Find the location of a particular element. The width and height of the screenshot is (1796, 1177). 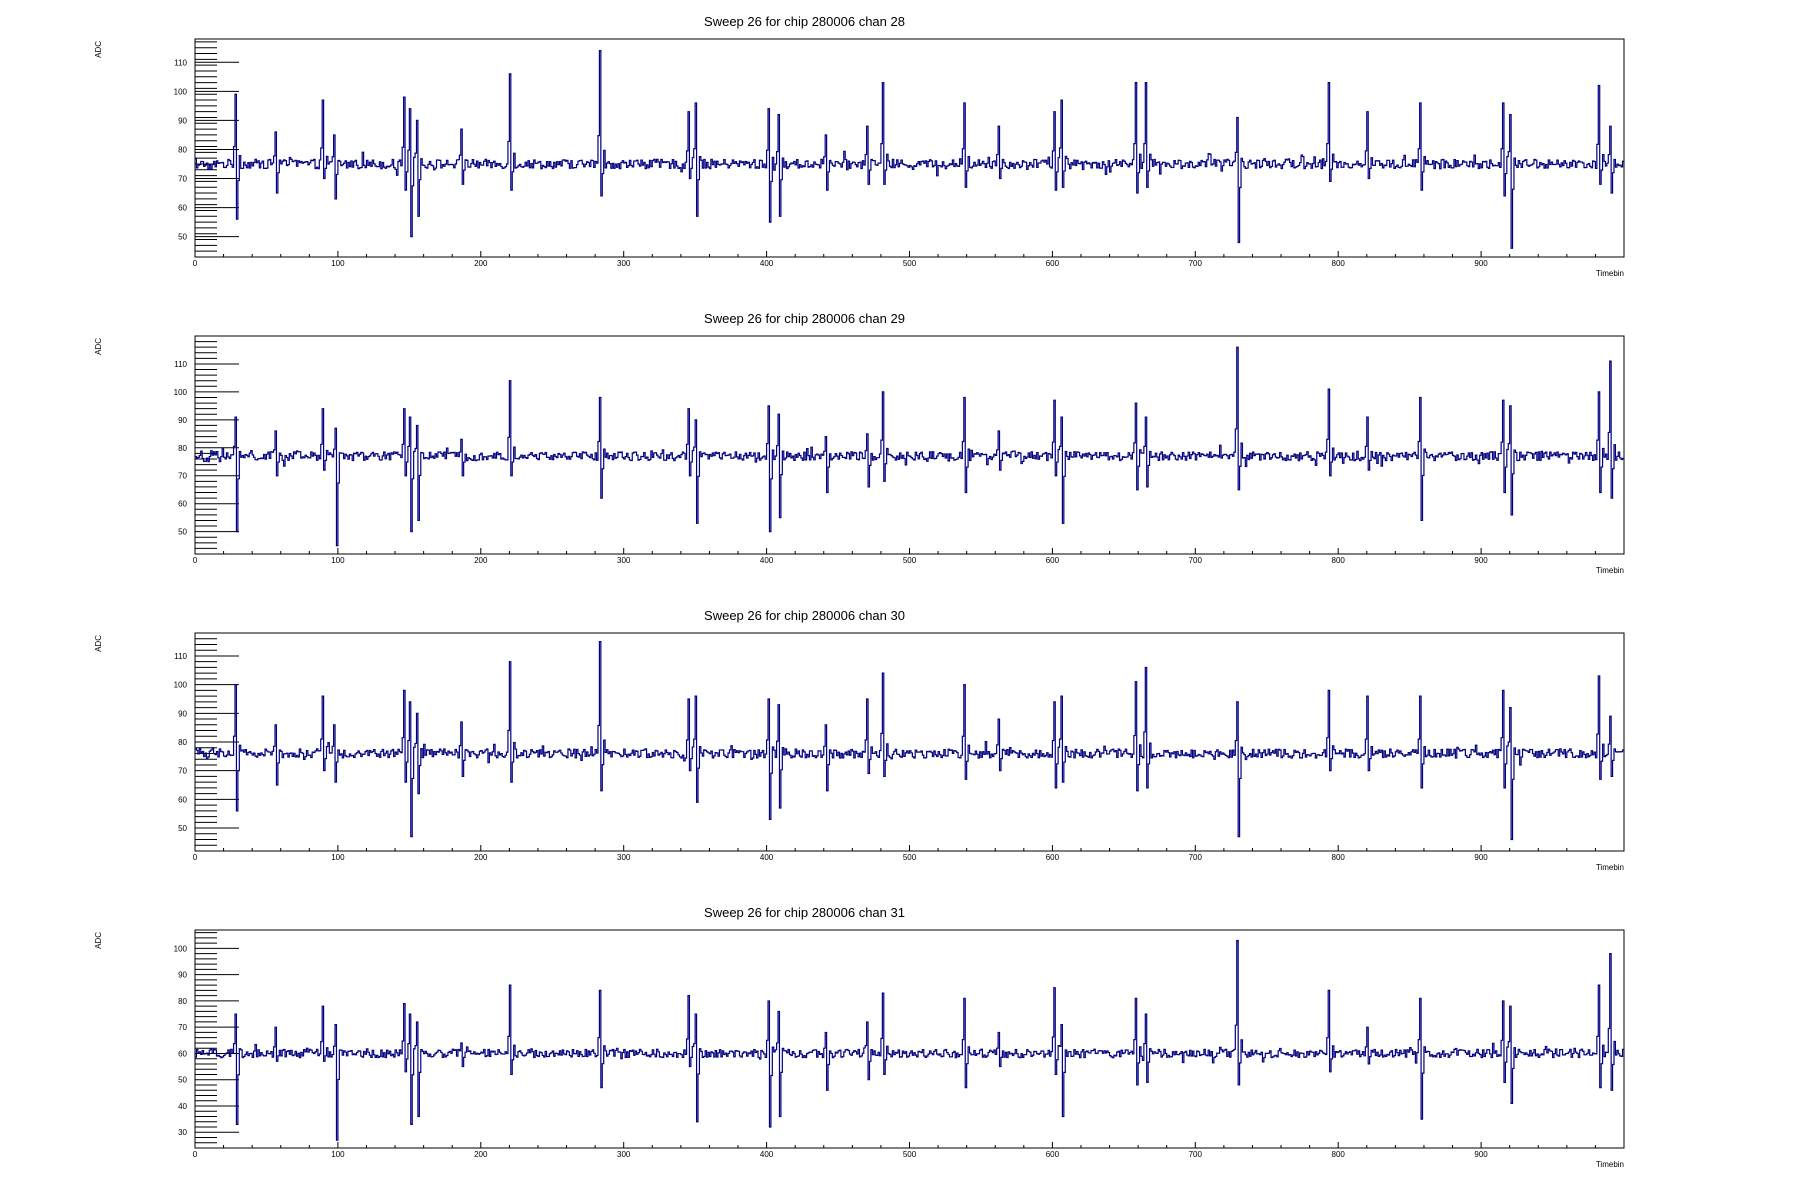

plot-frame is located at coordinates (909, 742).